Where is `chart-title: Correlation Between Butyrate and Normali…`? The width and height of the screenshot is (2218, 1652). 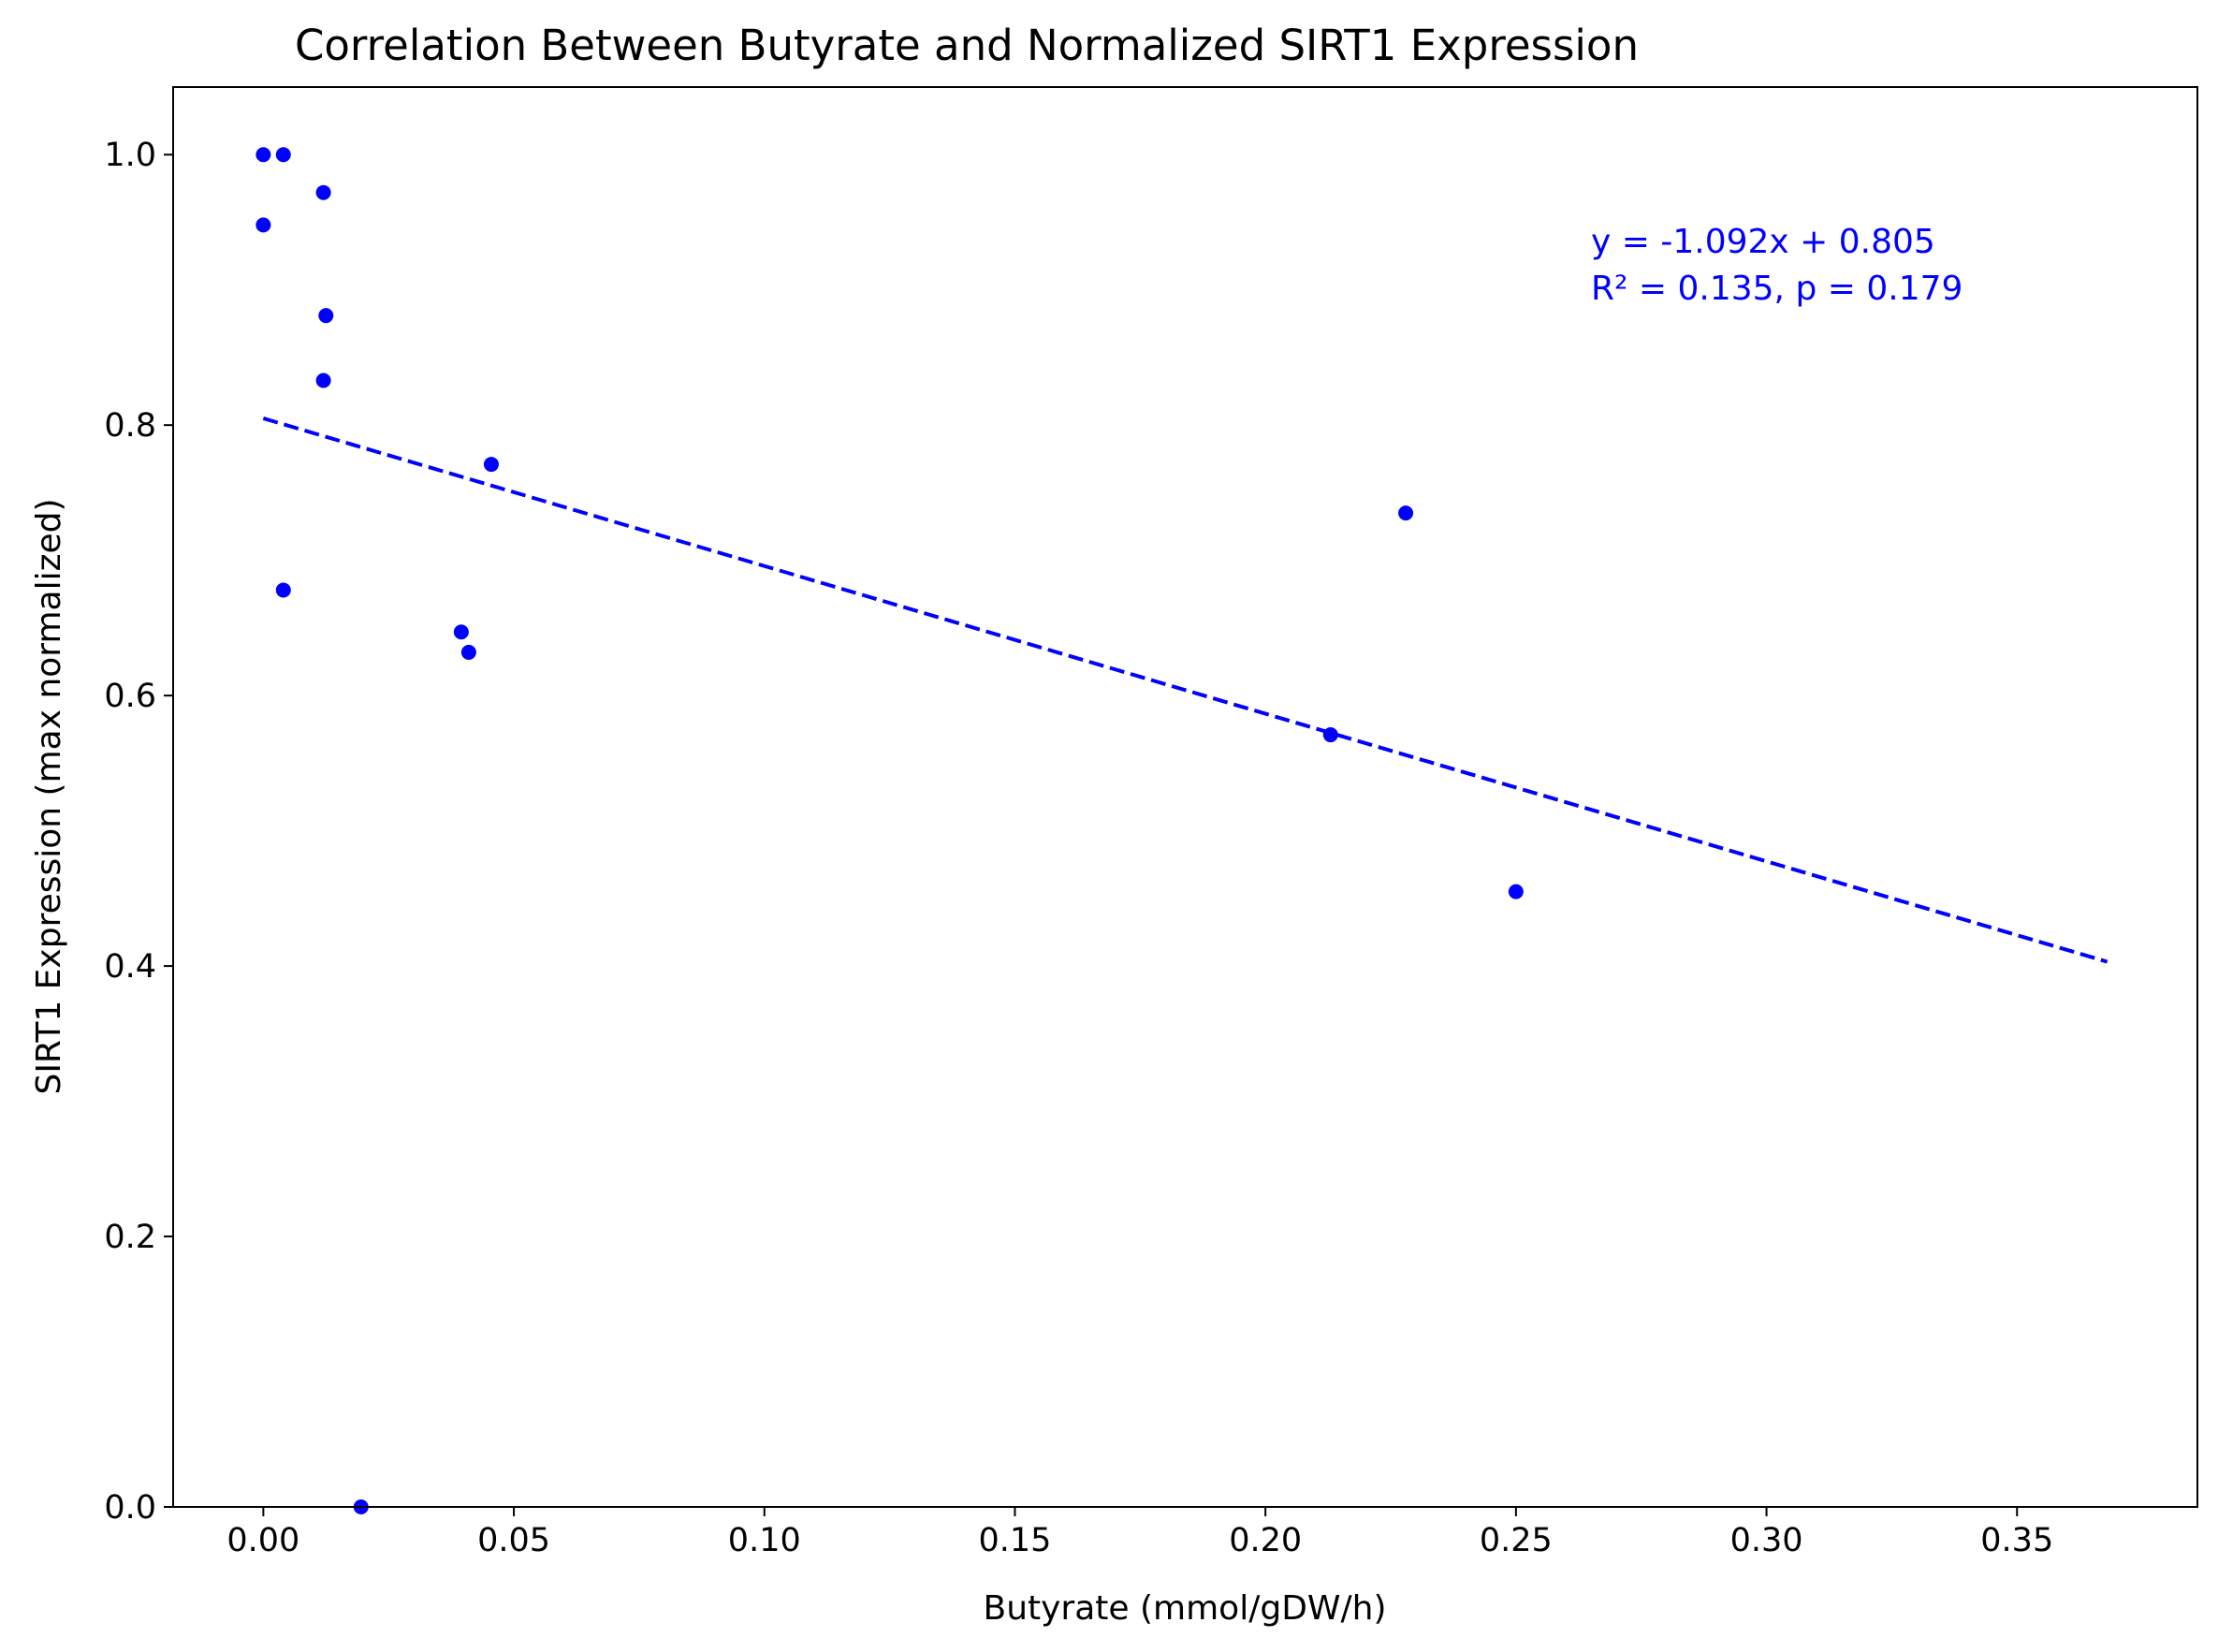
chart-title: Correlation Between Butyrate and Normali… is located at coordinates (967, 46).